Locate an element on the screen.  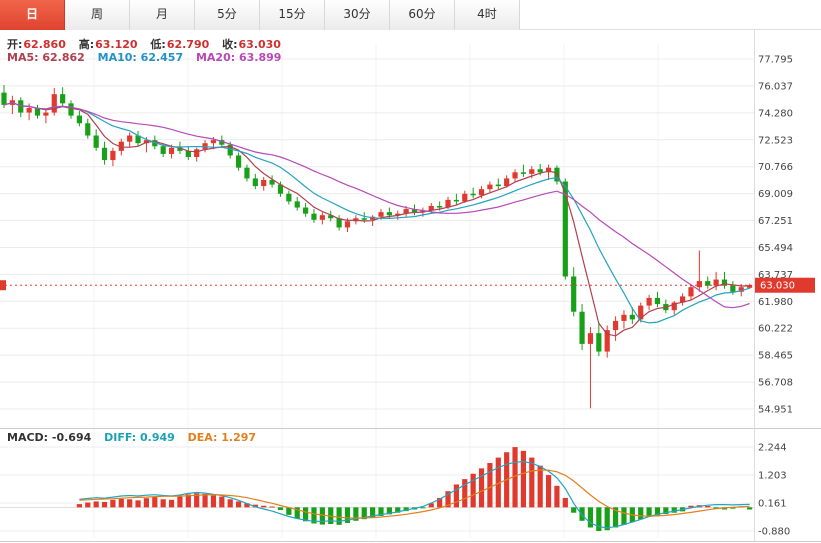
ma5-label: MA5: is located at coordinates (23, 57).